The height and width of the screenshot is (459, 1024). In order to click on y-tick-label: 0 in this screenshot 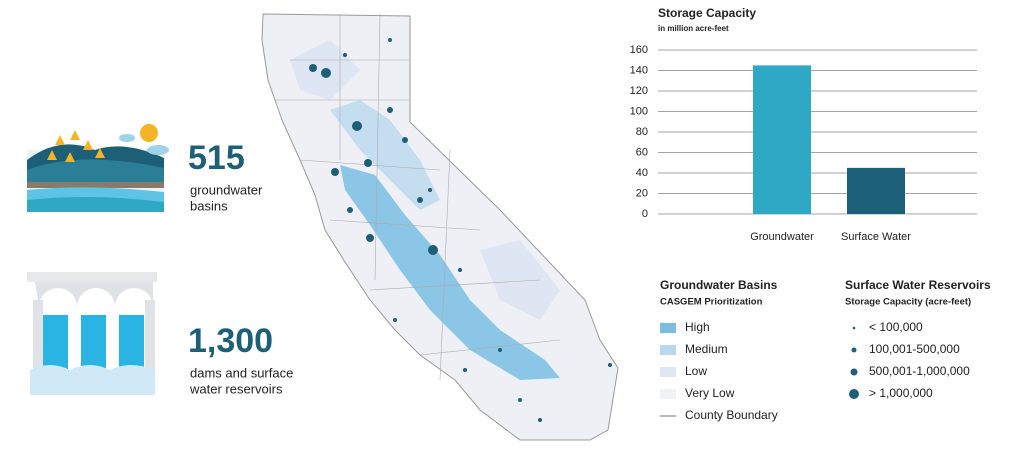, I will do `click(645, 214)`.